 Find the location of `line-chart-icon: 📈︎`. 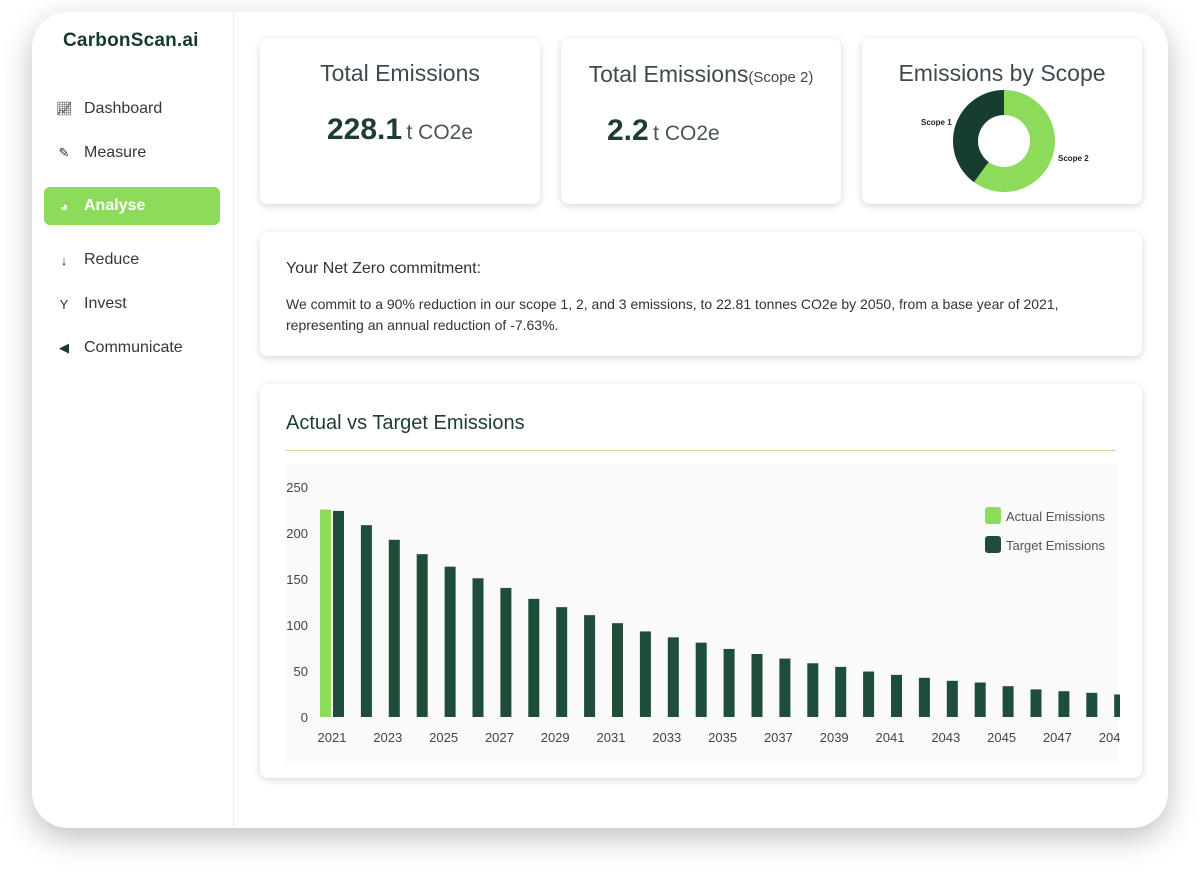

line-chart-icon: 📈︎ is located at coordinates (64, 108).